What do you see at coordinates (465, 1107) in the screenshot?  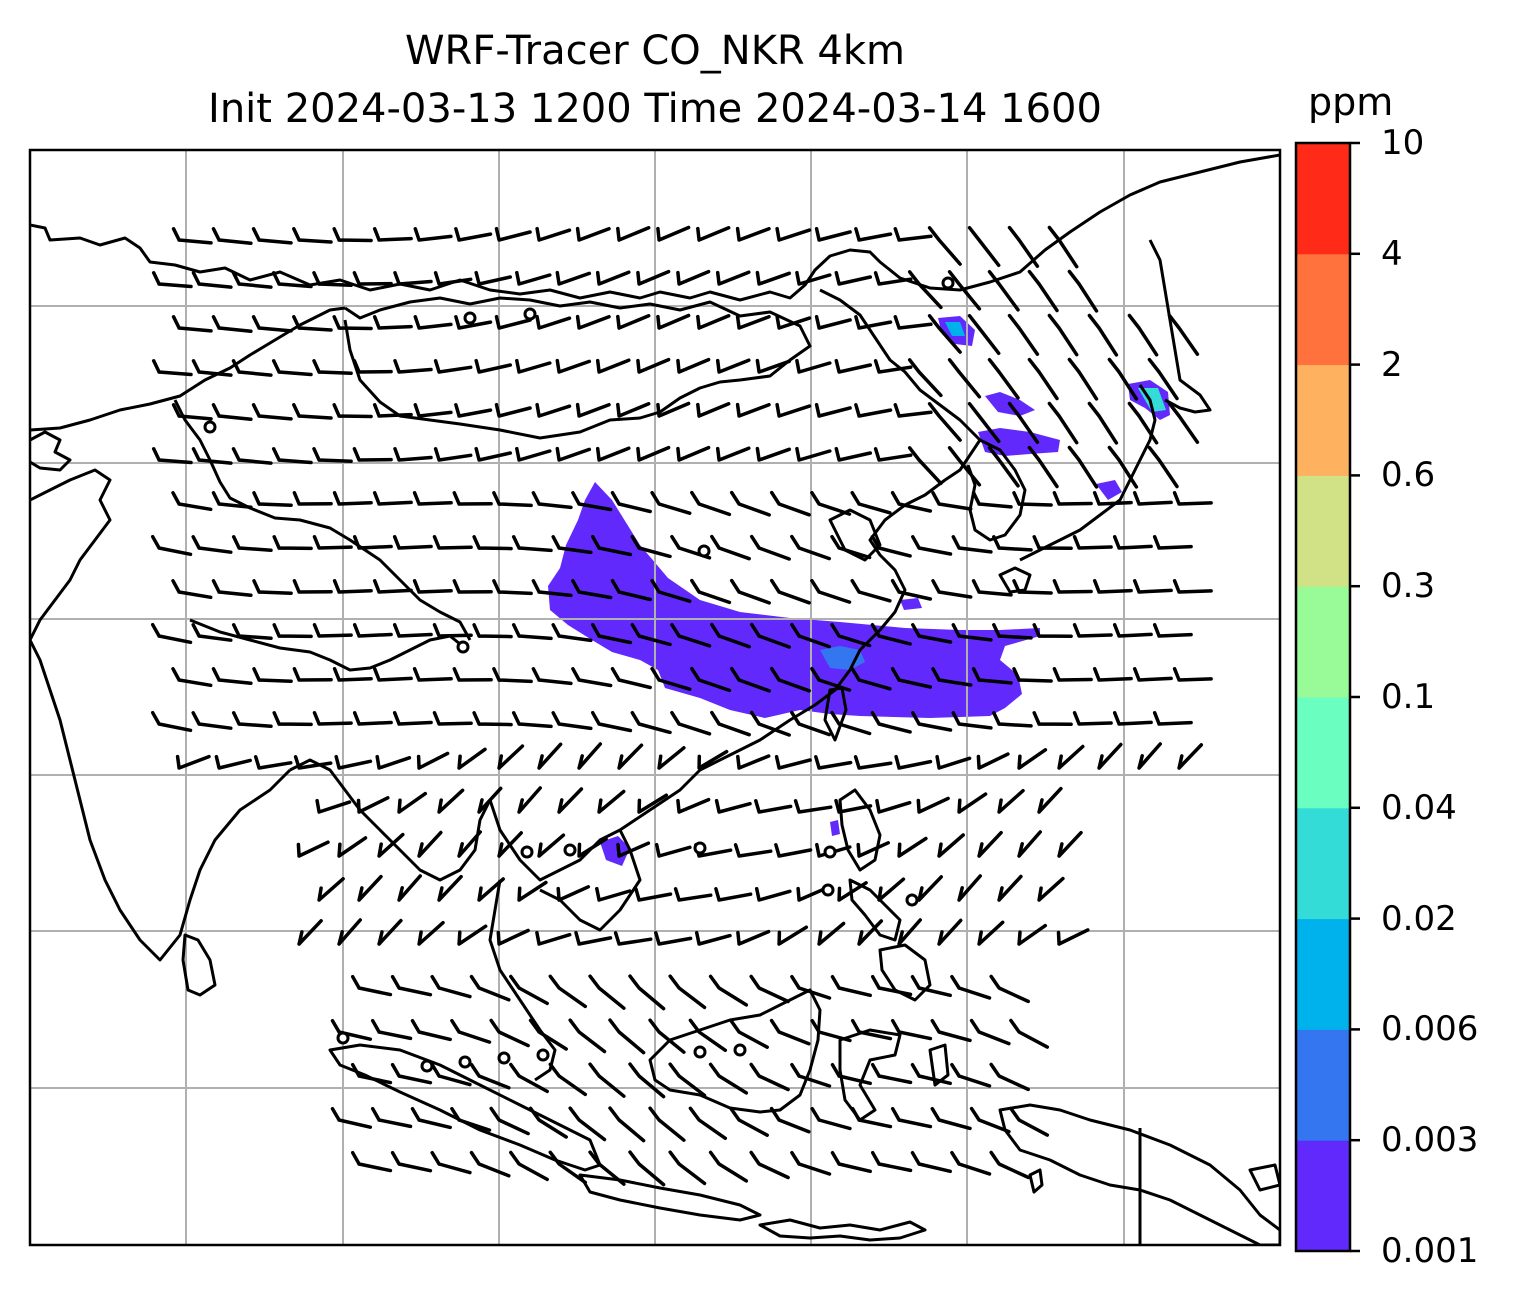 I see `coastline-sumatra` at bounding box center [465, 1107].